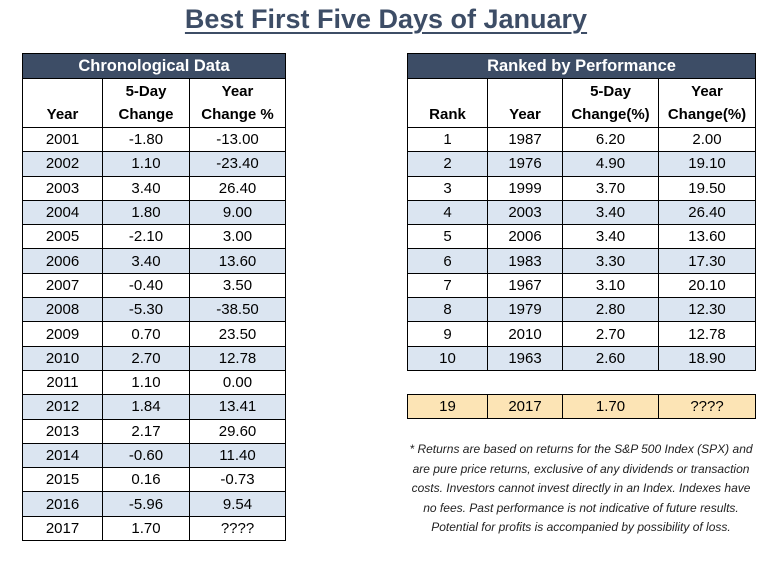 The width and height of the screenshot is (772, 564). Describe the element at coordinates (447, 285) in the screenshot. I see `cell-rank: 7` at that location.